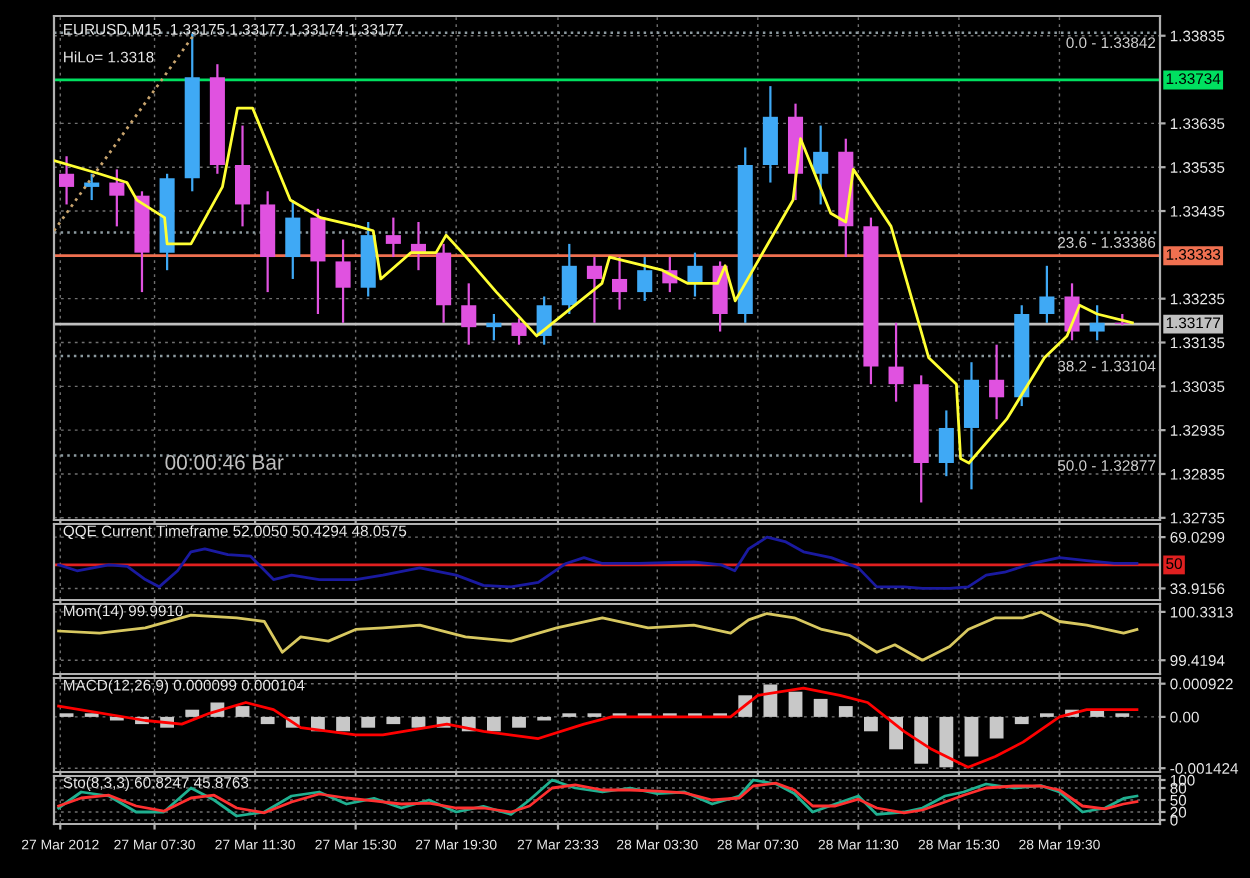  What do you see at coordinates (598, 562) in the screenshot?
I see `line-series` at bounding box center [598, 562].